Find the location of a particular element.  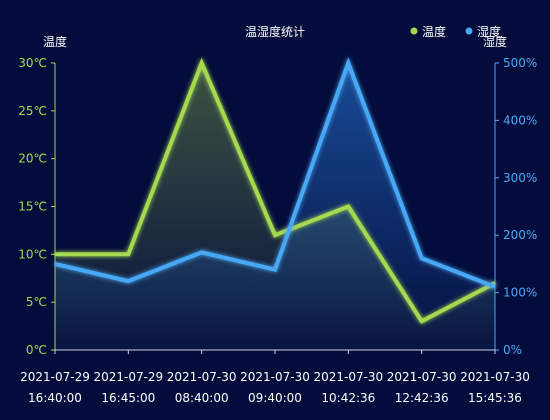

y-right-axis-name: 湿度 is located at coordinates (495, 41).